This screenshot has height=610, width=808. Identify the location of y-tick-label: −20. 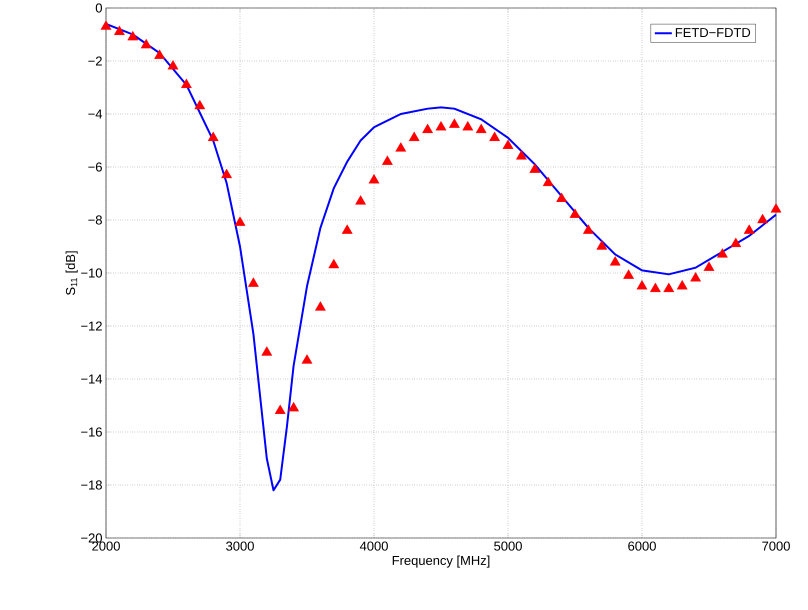
(91, 538).